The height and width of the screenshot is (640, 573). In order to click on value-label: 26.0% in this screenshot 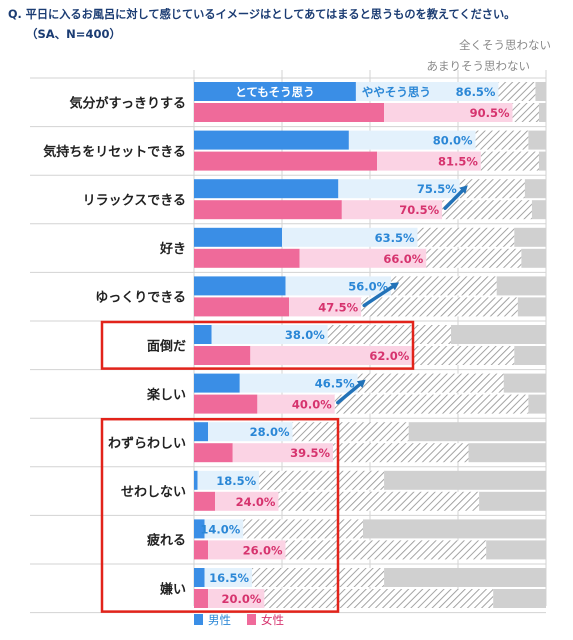, I will do `click(263, 550)`.